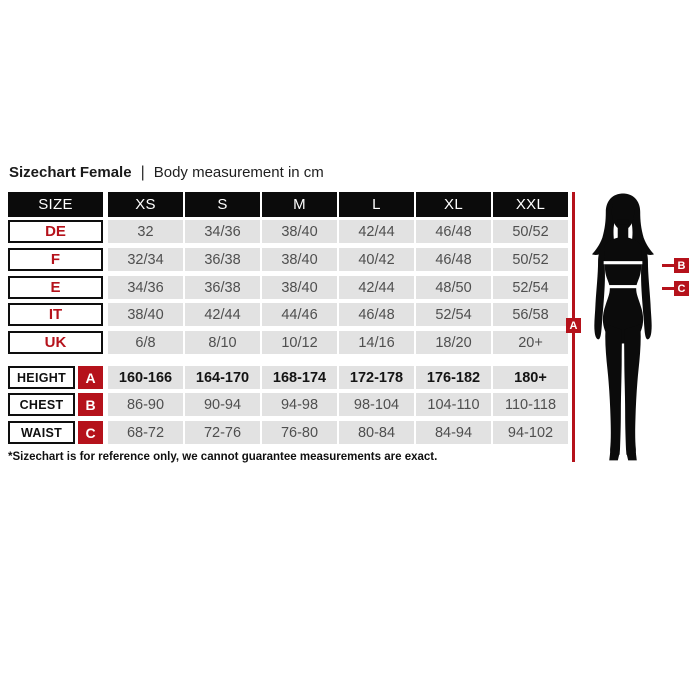 The image size is (700, 700). I want to click on measure-cell: 90-94, so click(222, 404).